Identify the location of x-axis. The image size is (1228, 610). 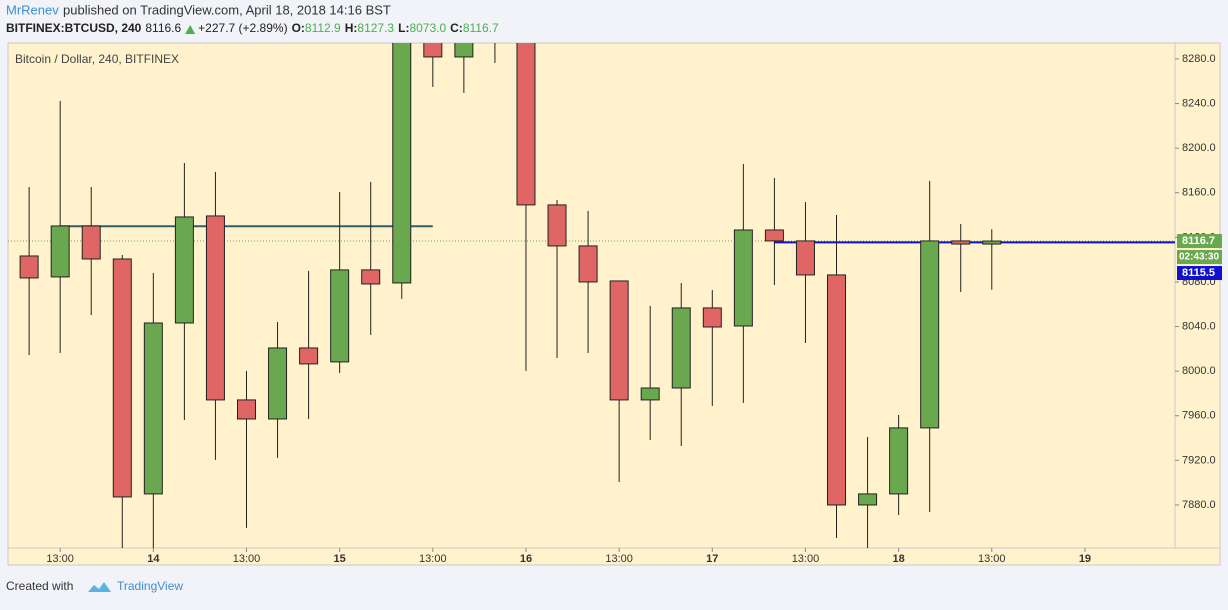
(614, 556).